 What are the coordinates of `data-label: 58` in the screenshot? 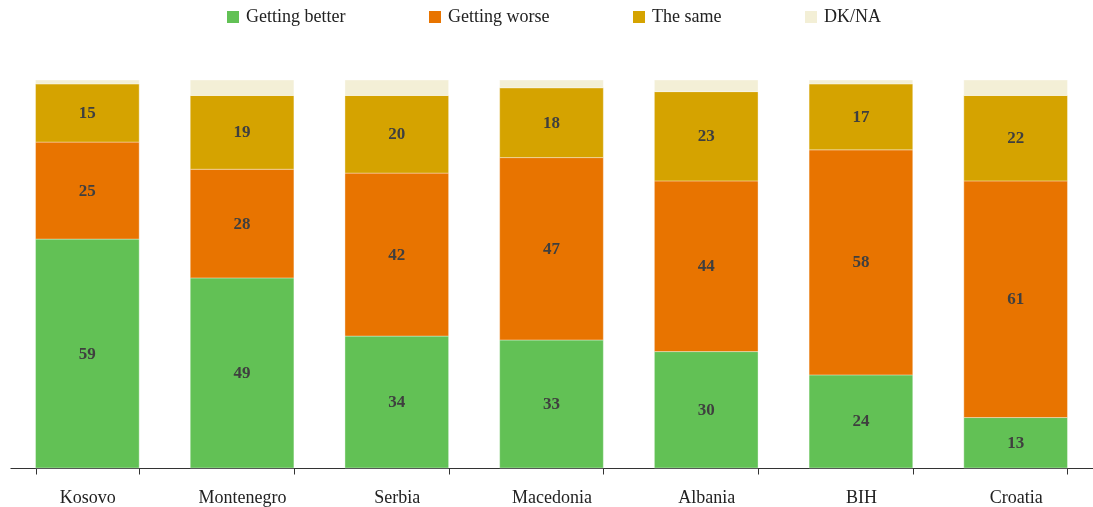 It's located at (861, 262).